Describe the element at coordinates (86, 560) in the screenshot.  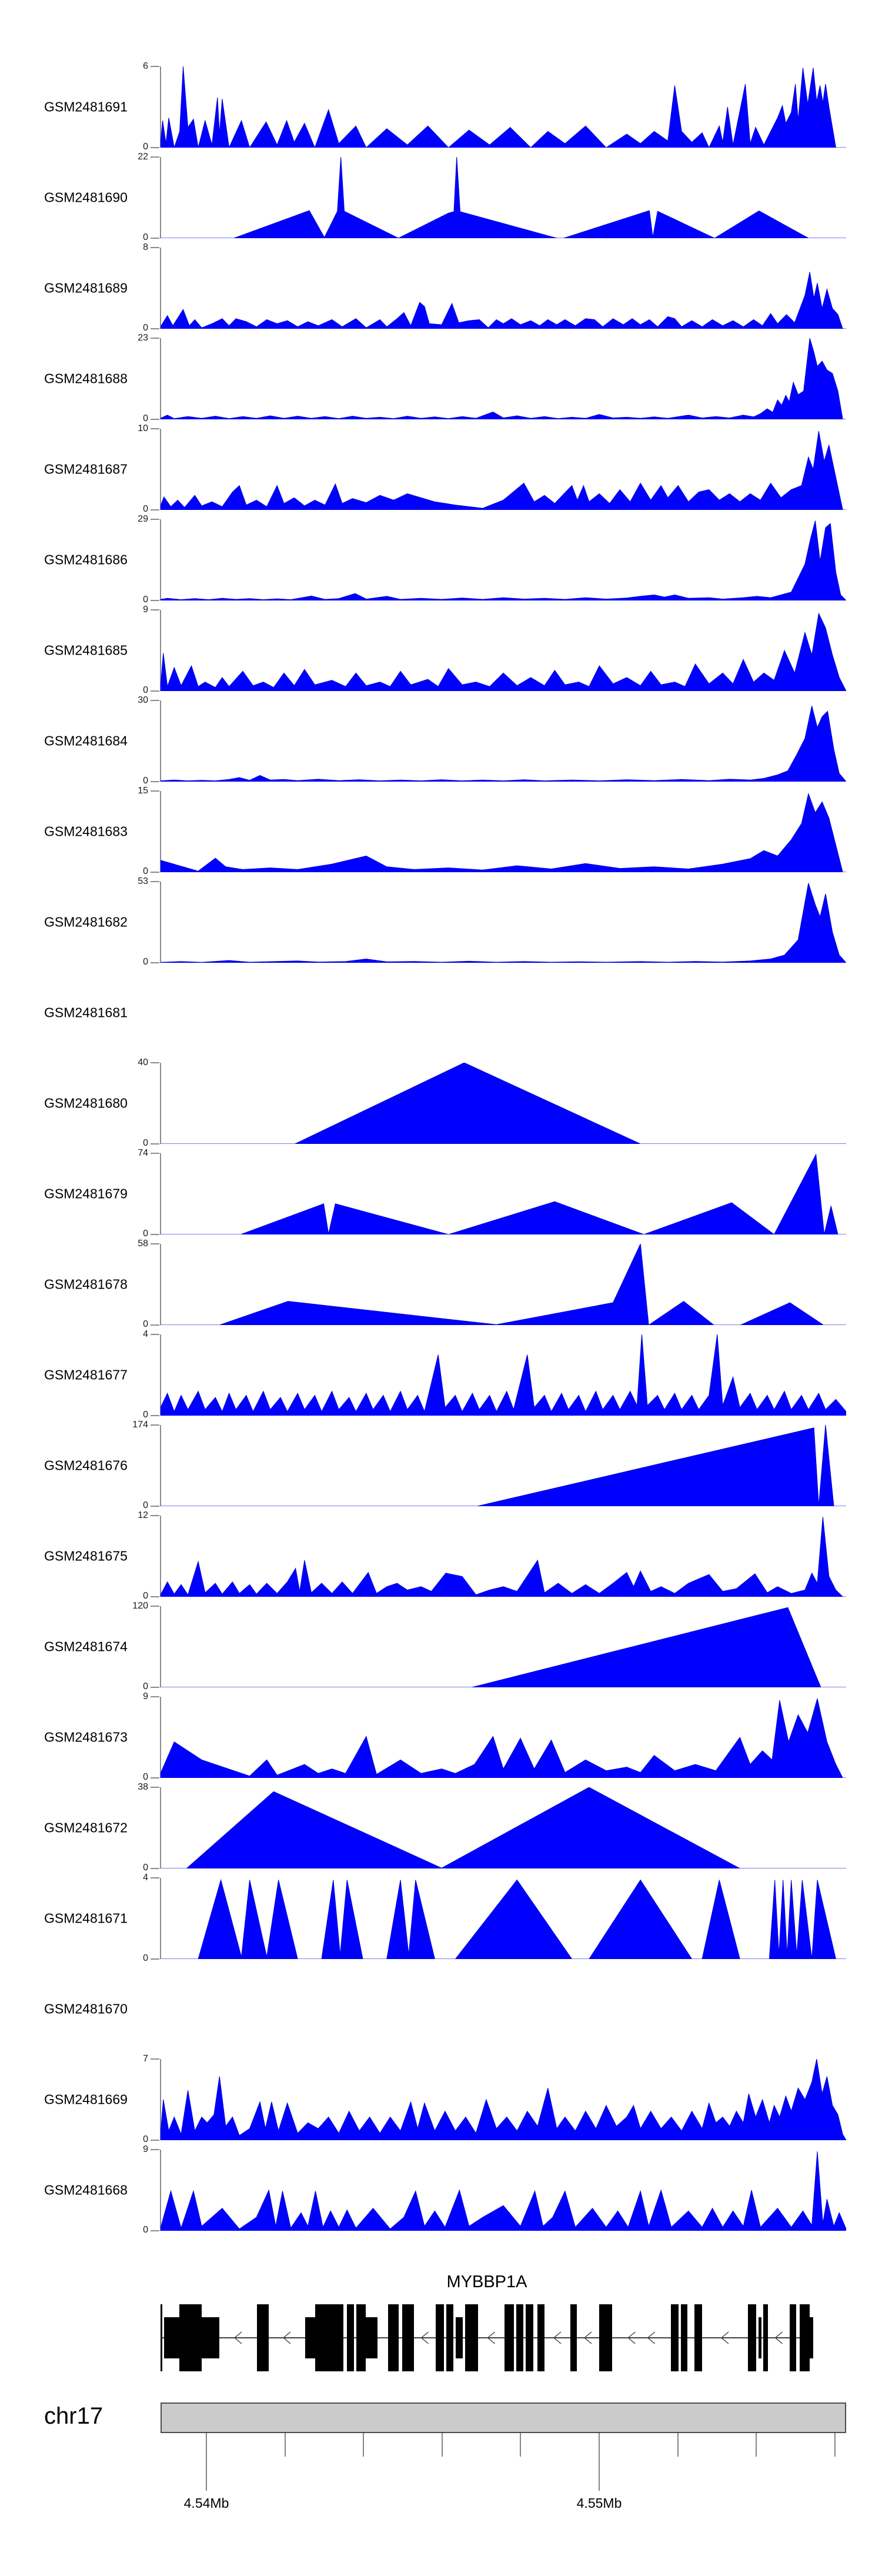
I see `track-label: GSM2481686` at that location.